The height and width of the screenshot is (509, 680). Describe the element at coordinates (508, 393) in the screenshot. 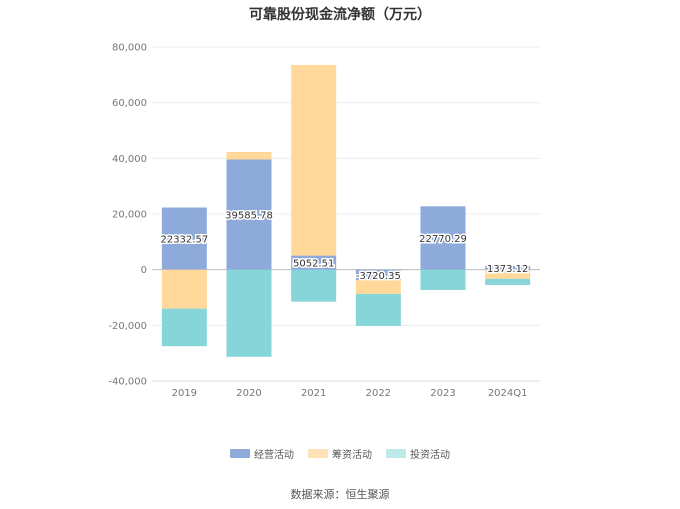

I see `x-tick-label: 2024Q1` at that location.